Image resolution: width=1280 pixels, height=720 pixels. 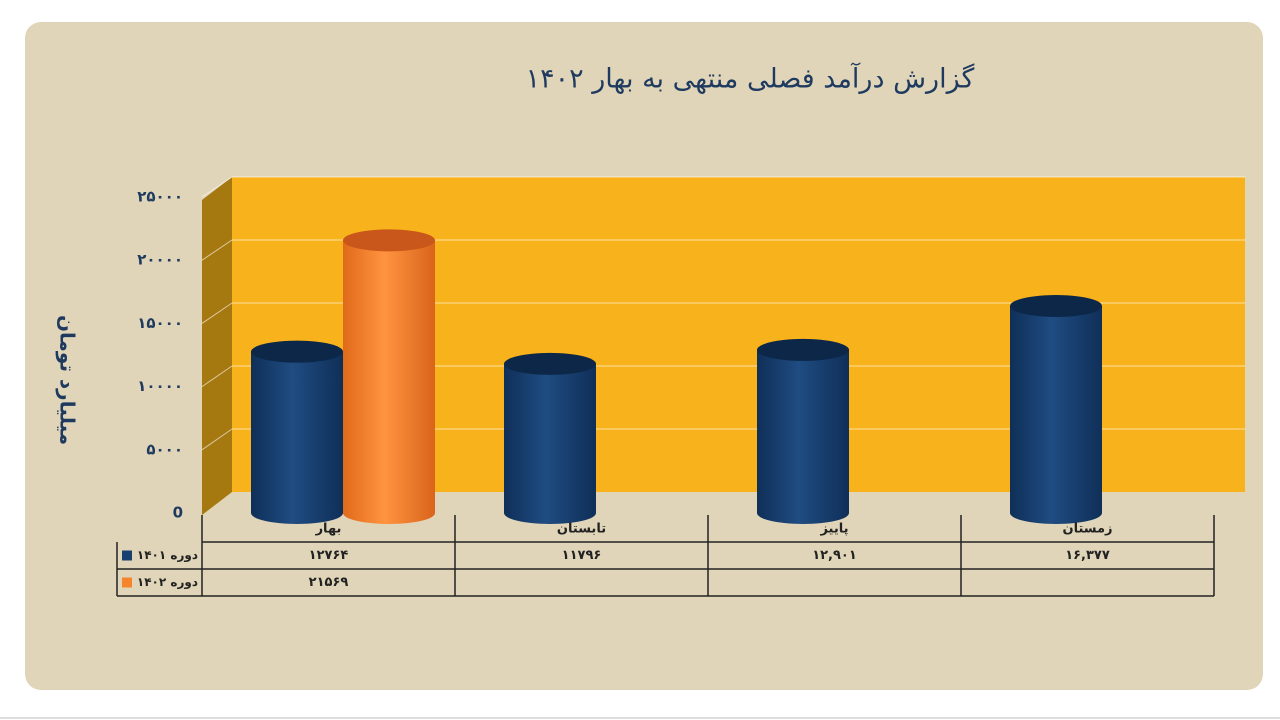 I want to click on x-tick-label: زمستان, so click(x=1087, y=529).